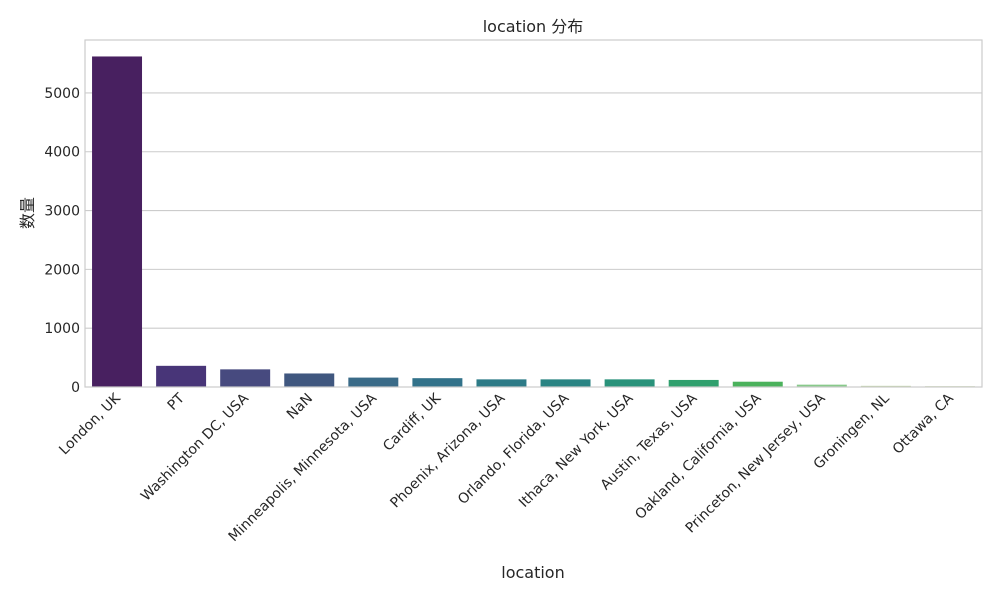 Image resolution: width=1000 pixels, height=600 pixels. What do you see at coordinates (447, 450) in the screenshot?
I see `x-tick-label: Phoenix, Arizona, USA` at bounding box center [447, 450].